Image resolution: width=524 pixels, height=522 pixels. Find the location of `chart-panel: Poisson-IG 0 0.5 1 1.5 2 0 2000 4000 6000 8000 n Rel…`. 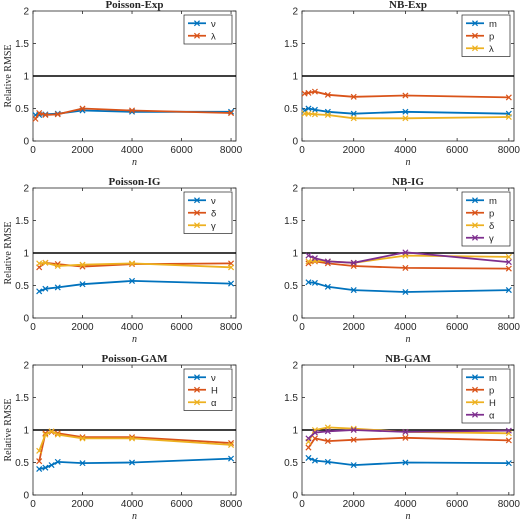

chart-panel: Poisson-IG 0 0.5 1 1.5 2 0 2000 4000 6000 8000 n Rel… is located at coordinates (123, 260).